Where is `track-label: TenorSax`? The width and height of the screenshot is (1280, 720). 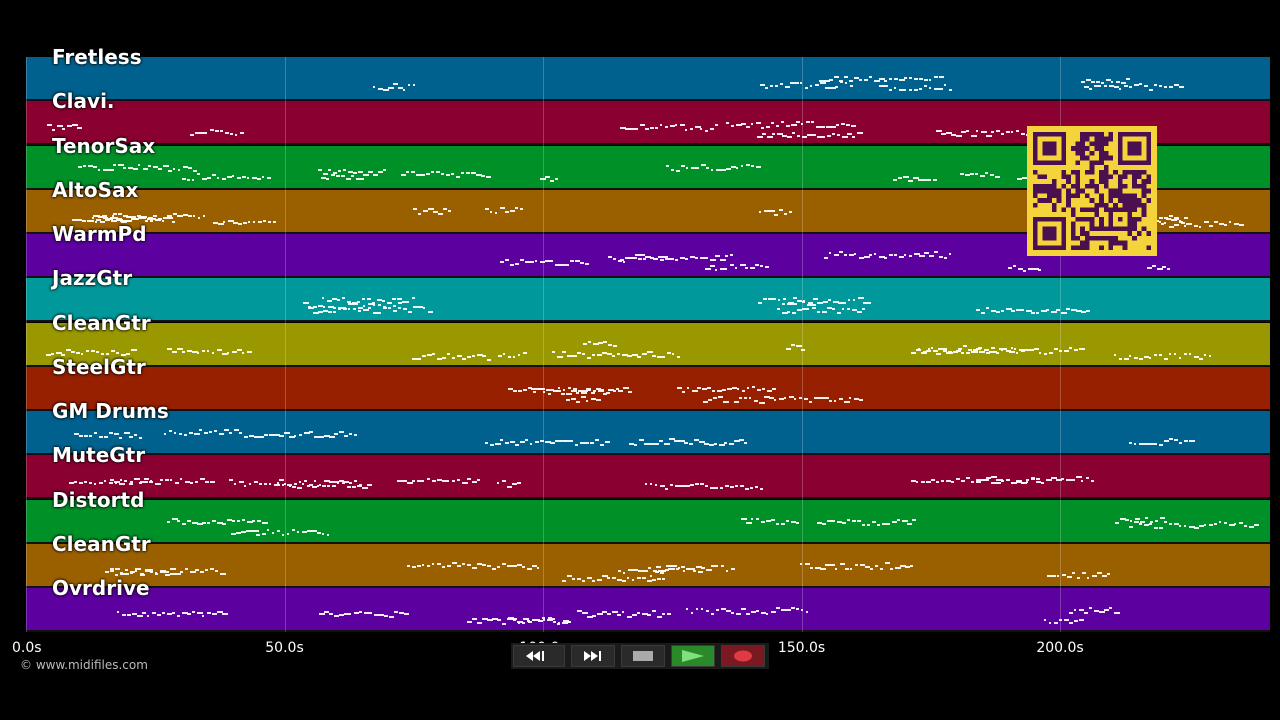
track-label: TenorSax is located at coordinates (104, 145).